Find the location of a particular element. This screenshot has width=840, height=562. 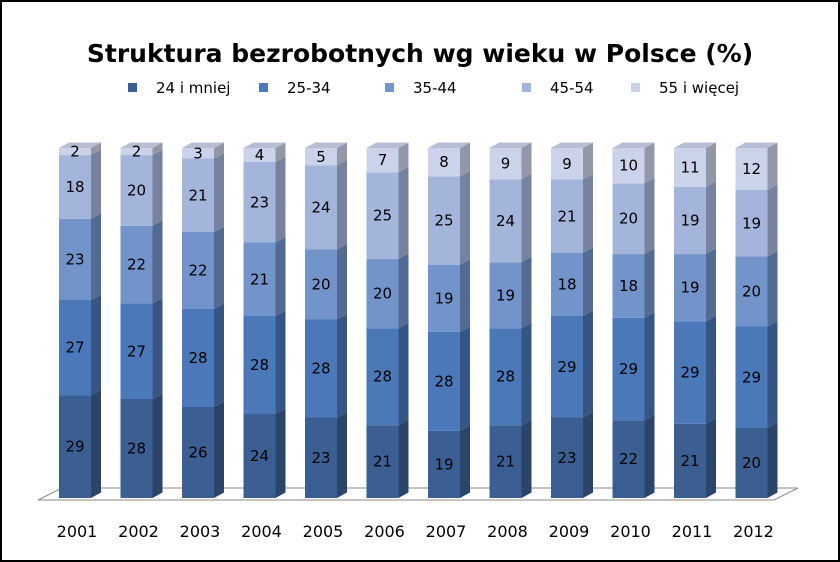

legend-item: 35-44 is located at coordinates (421, 88).